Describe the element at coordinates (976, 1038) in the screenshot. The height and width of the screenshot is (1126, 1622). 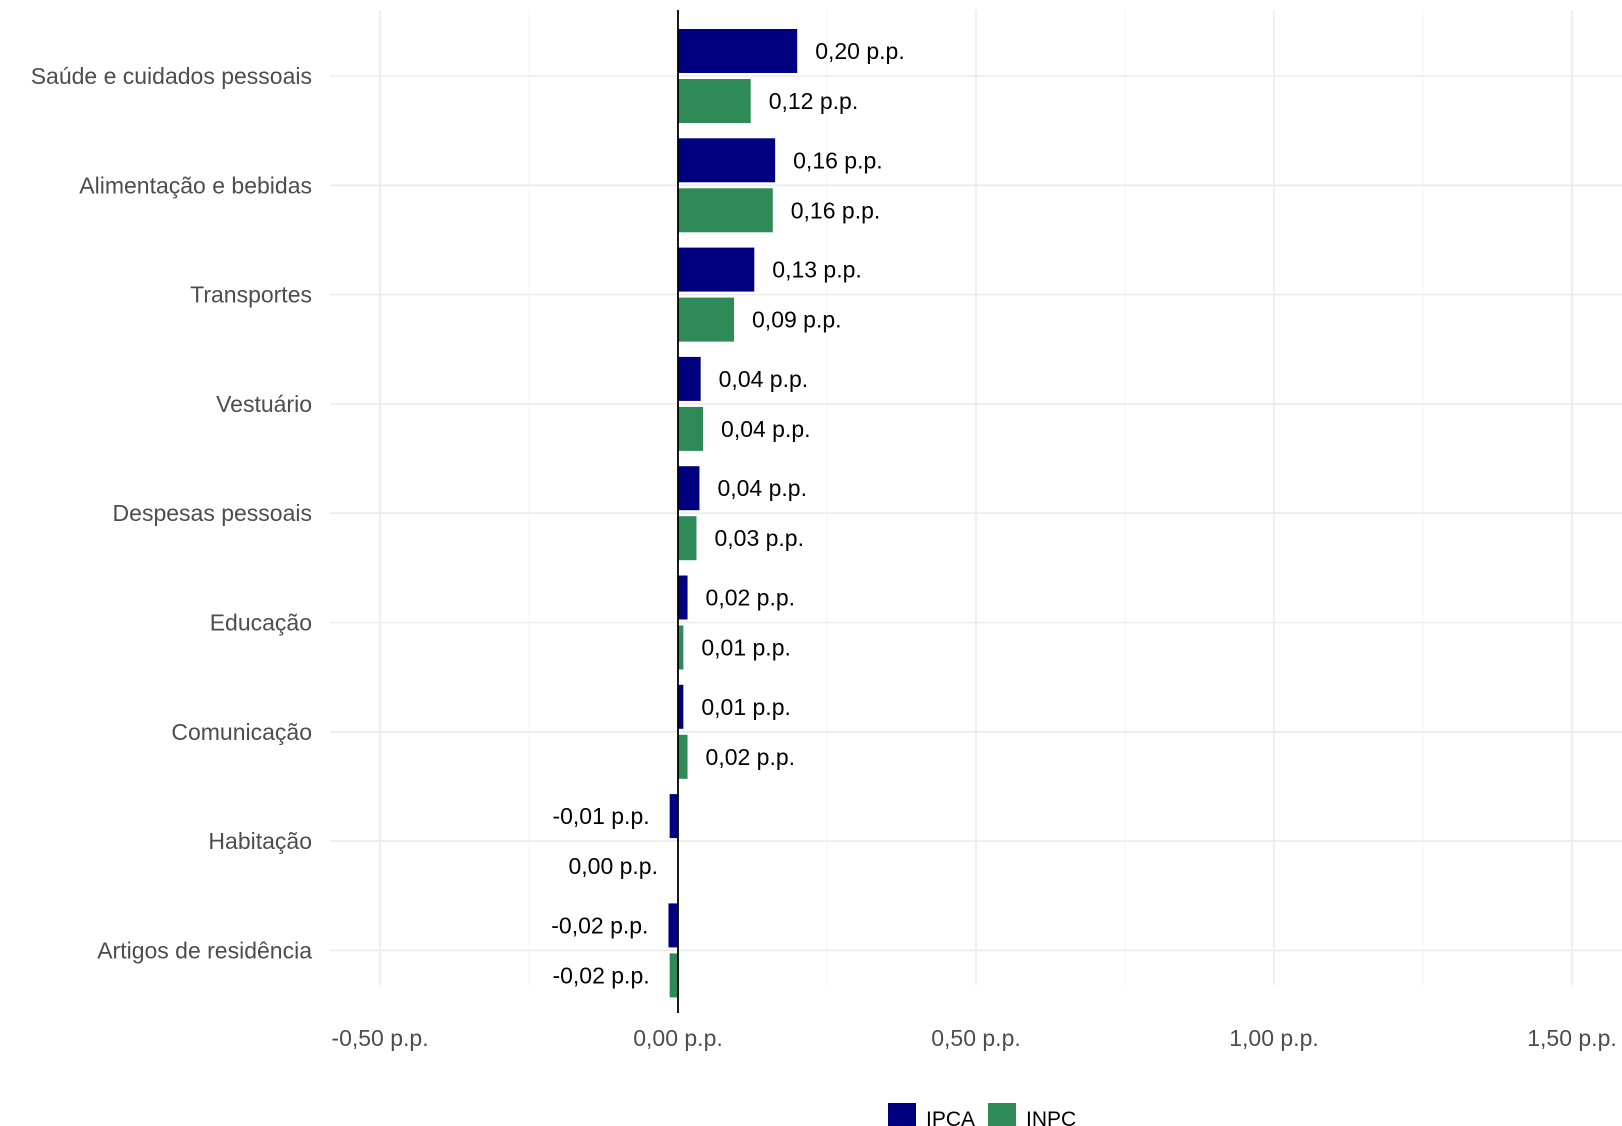
I see `x-tick-label: 0,50 p.p.` at that location.